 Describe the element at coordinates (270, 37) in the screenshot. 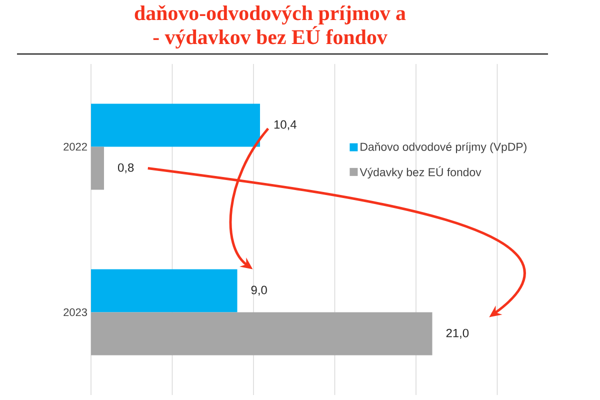

I see `chart-subtitle: - výdavkov bez EÚ fondov` at that location.